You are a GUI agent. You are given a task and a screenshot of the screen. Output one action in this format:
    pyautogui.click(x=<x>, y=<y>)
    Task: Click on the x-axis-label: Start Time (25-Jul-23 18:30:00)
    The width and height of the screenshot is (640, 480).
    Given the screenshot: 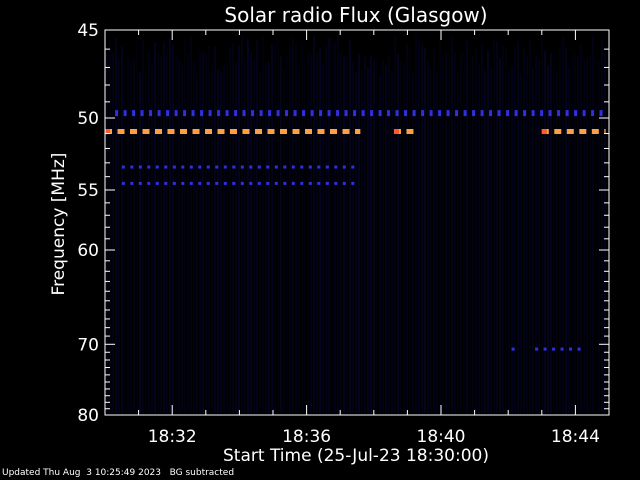 What is the action you would take?
    pyautogui.click(x=356, y=456)
    